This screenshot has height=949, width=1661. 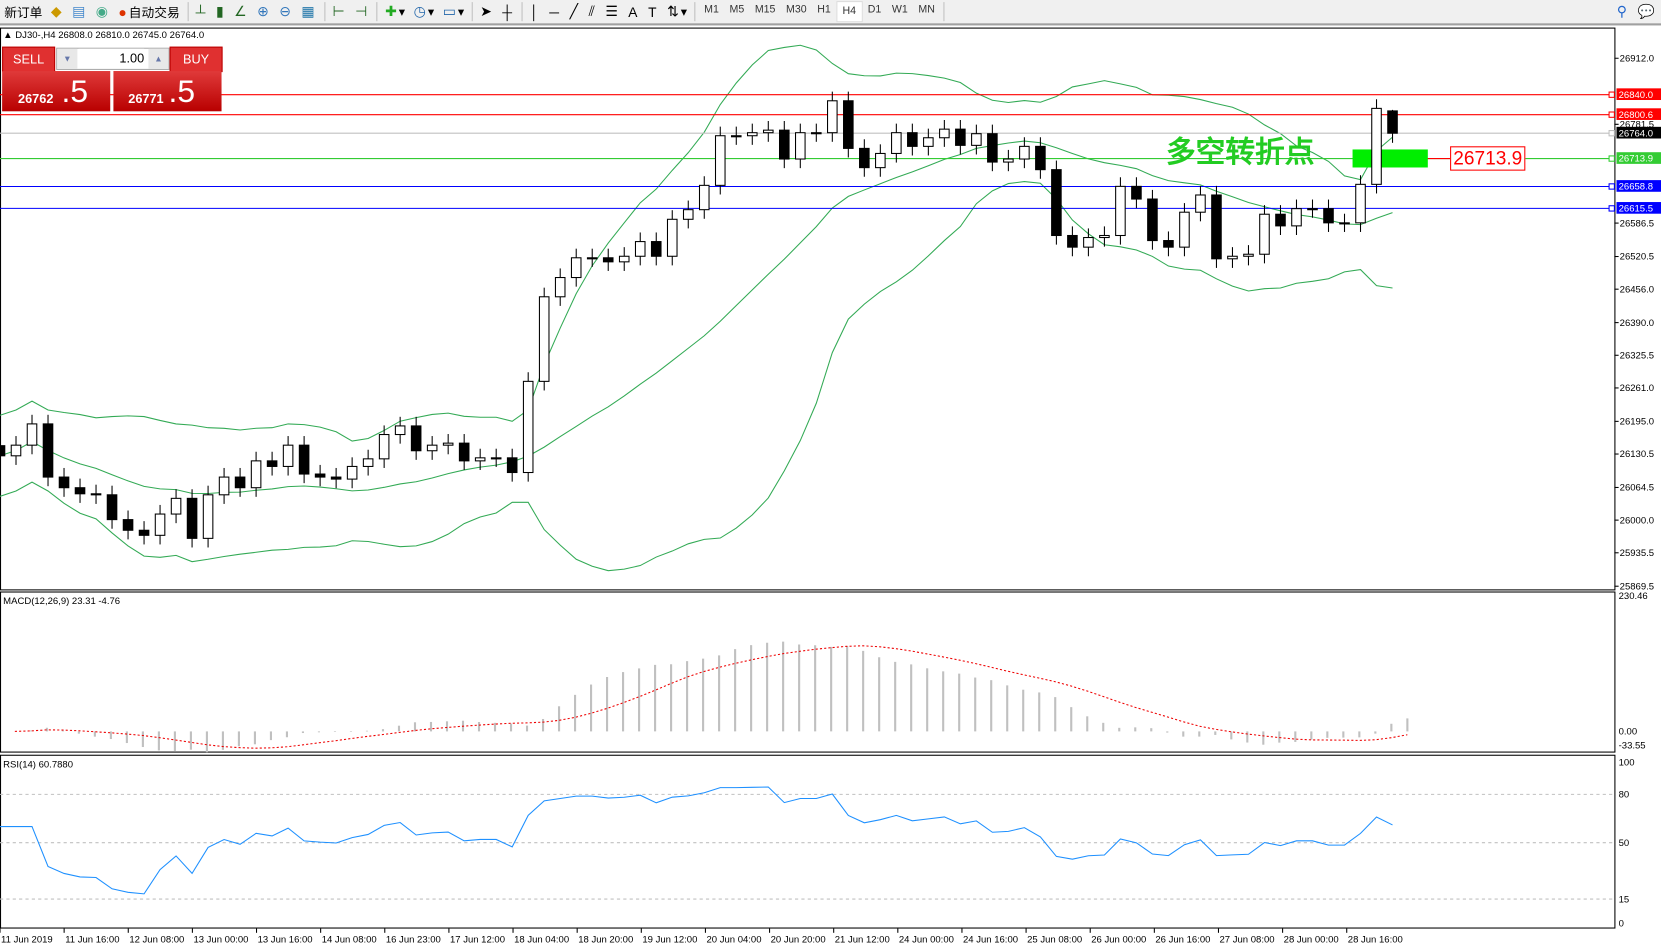 I want to click on time-tick-label: 18 Jun 04:00, so click(x=541, y=939).